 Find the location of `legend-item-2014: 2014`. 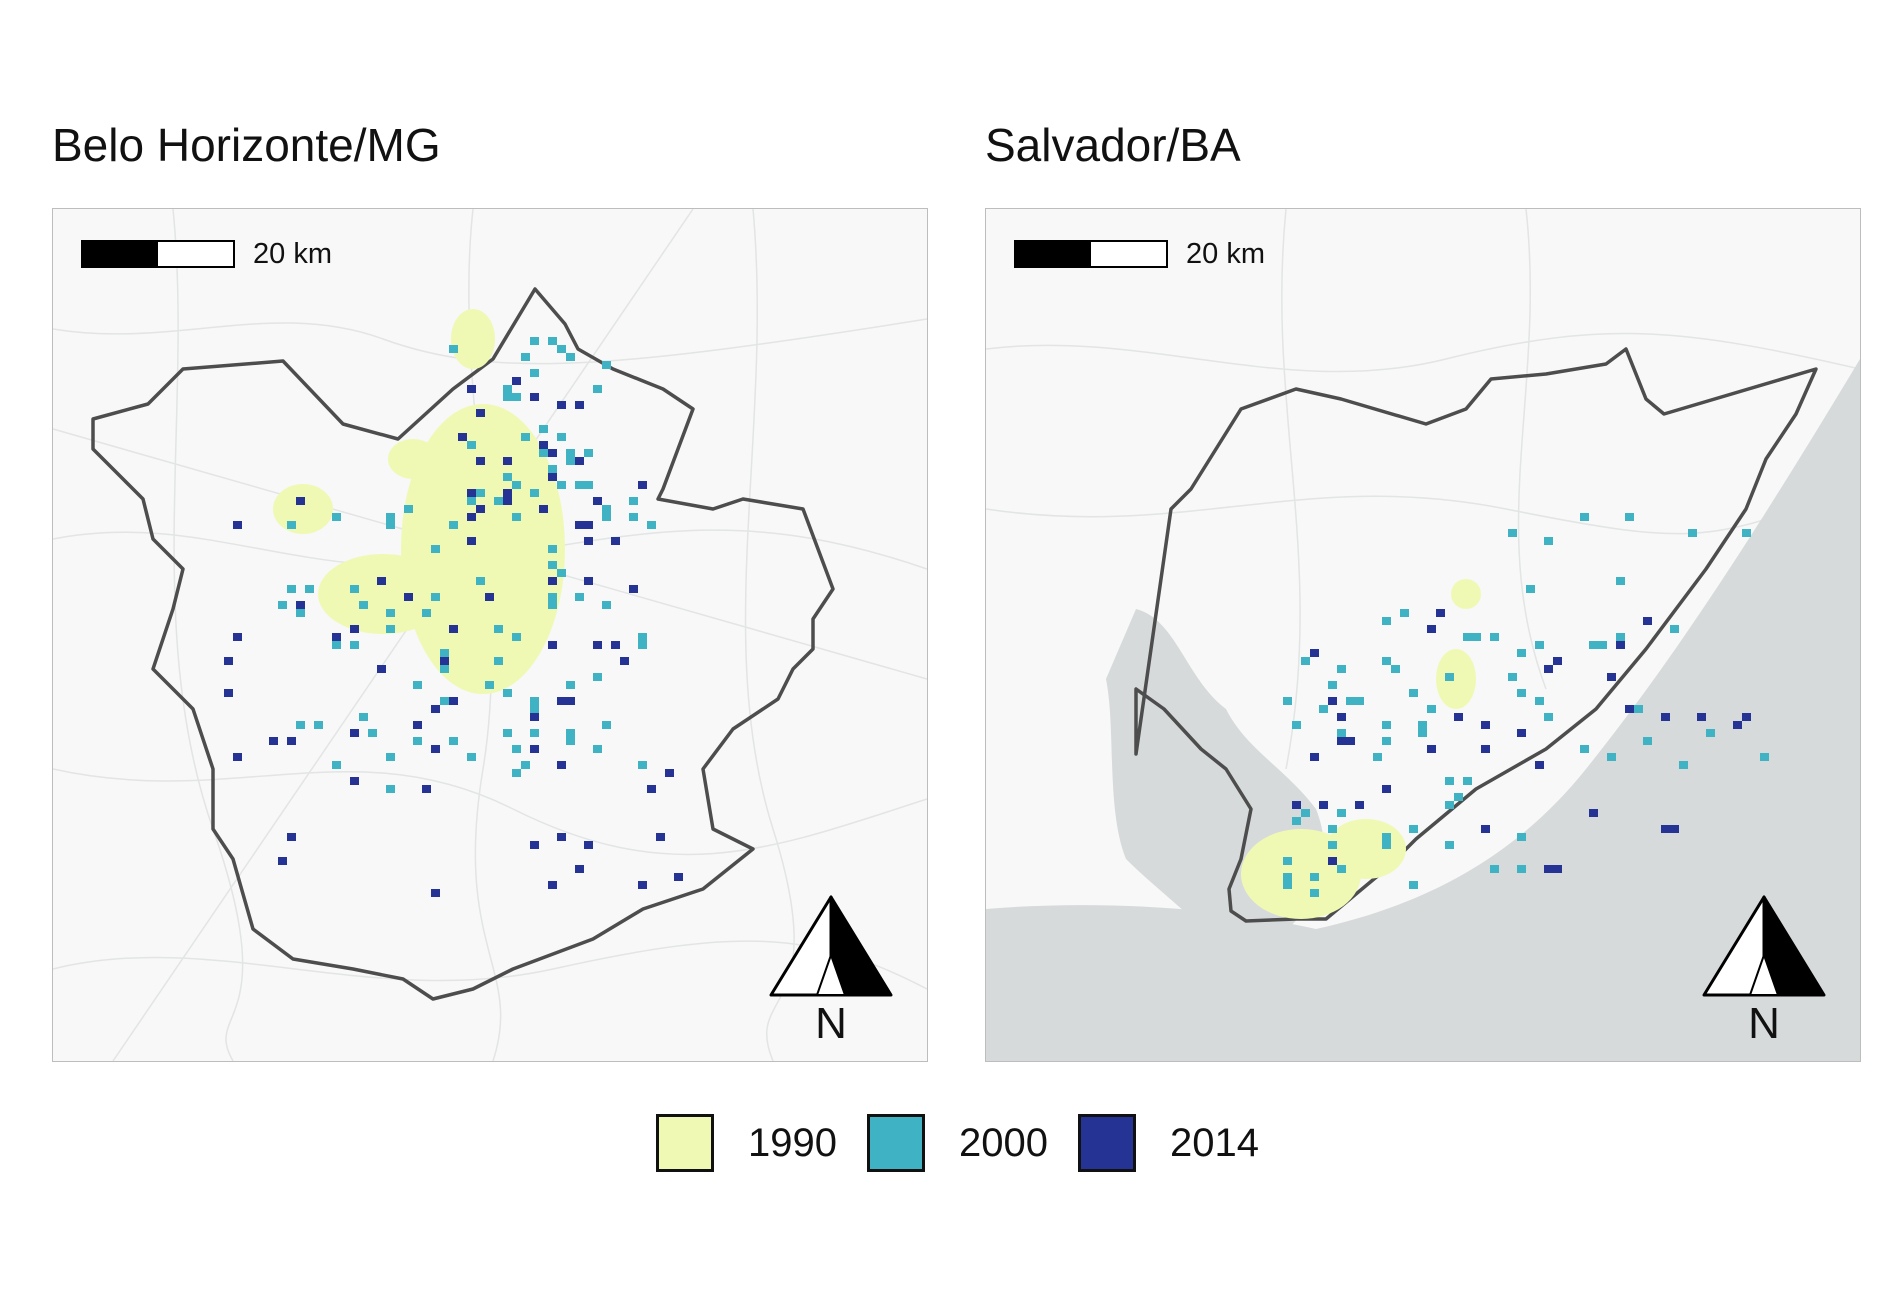

legend-item-2014: 2014 is located at coordinates (1168, 1143).